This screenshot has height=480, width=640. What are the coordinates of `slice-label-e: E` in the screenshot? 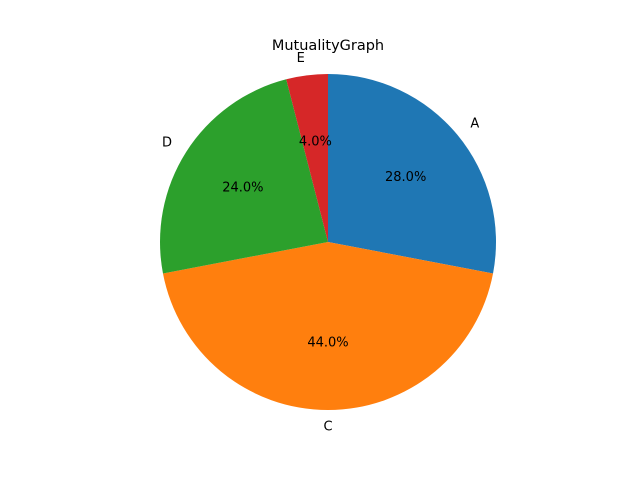 It's located at (301, 58).